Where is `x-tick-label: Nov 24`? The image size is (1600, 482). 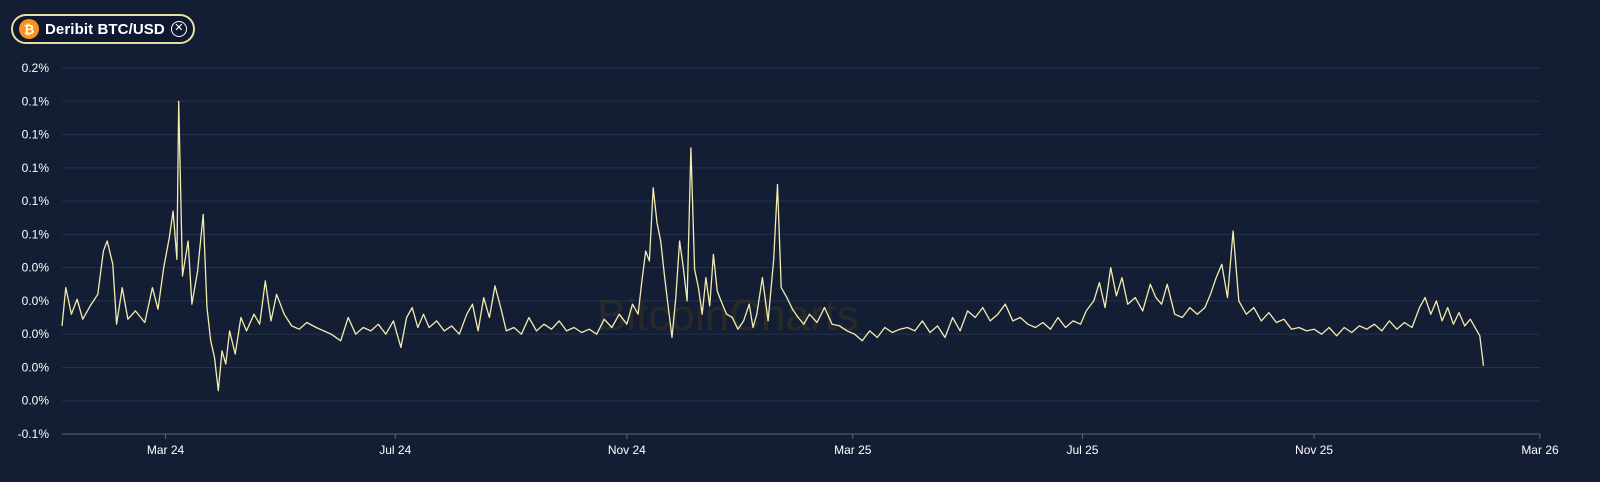 x-tick-label: Nov 24 is located at coordinates (627, 450).